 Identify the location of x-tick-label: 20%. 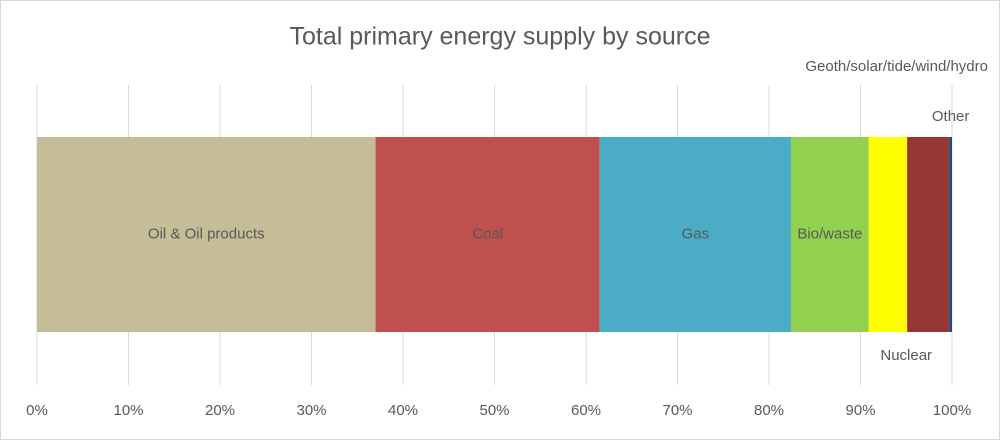
(220, 410).